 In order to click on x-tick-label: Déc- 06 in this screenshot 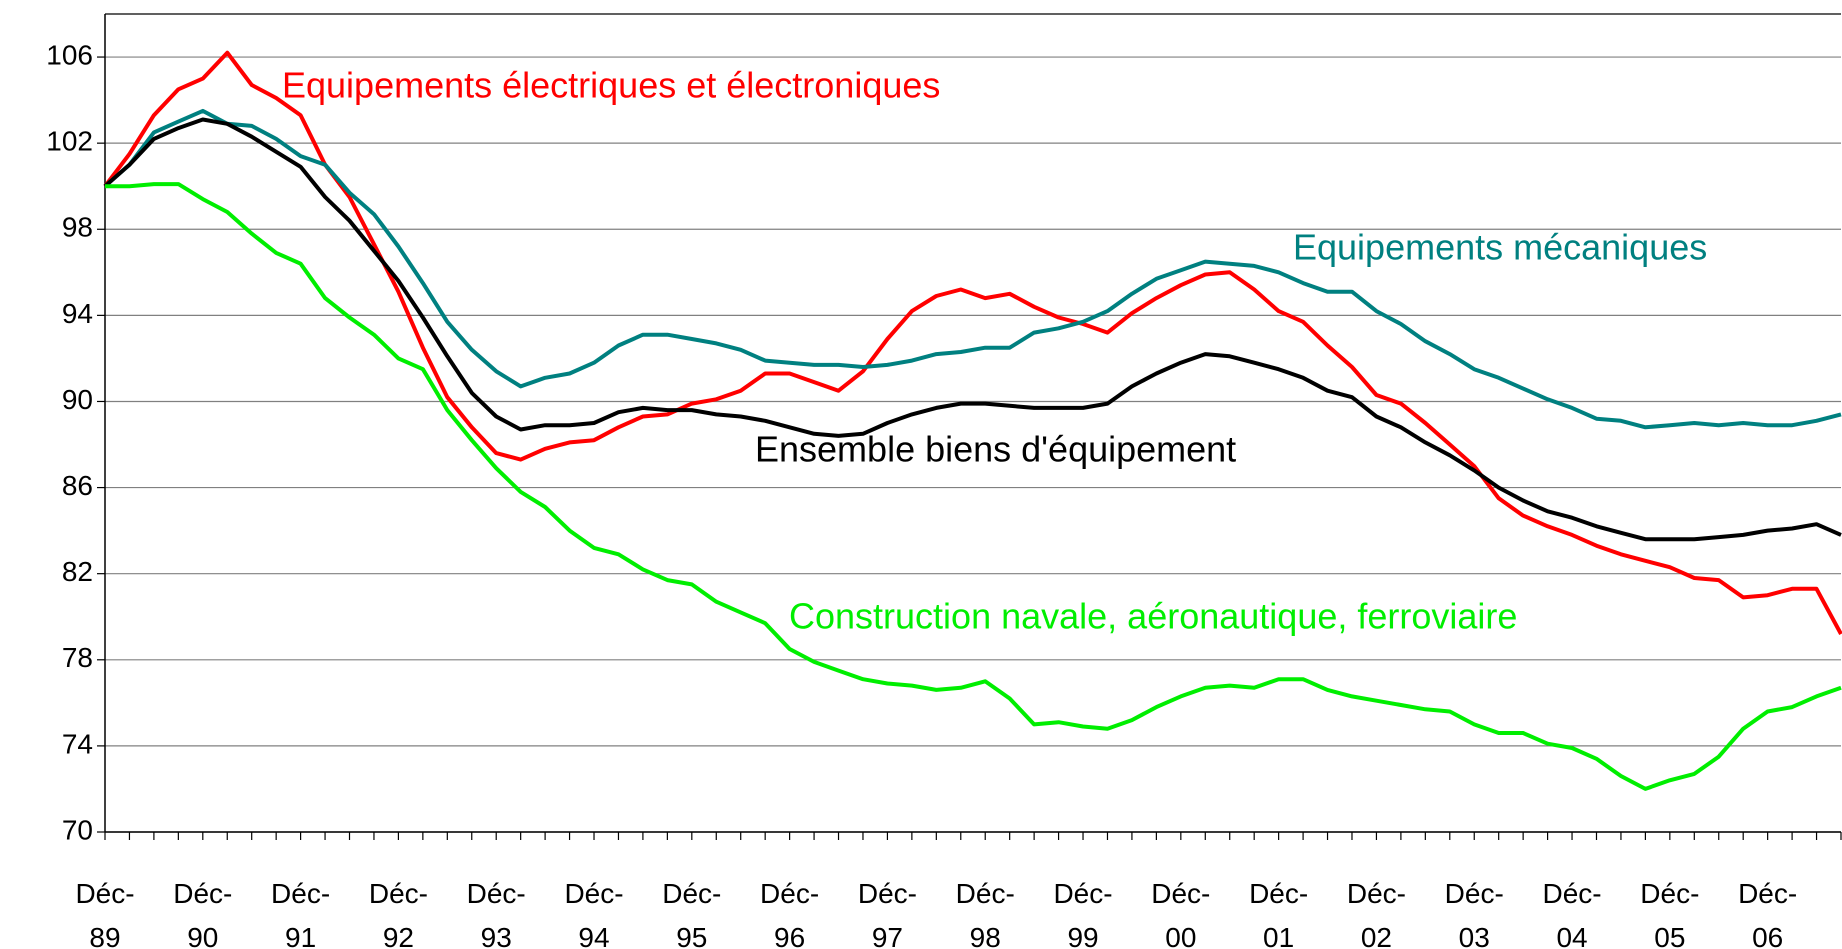, I will do `click(1768, 913)`.